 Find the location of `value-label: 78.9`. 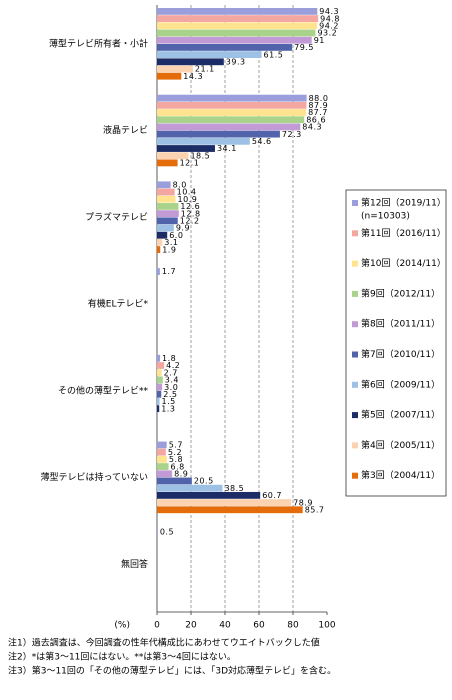

value-label: 78.9 is located at coordinates (303, 502).